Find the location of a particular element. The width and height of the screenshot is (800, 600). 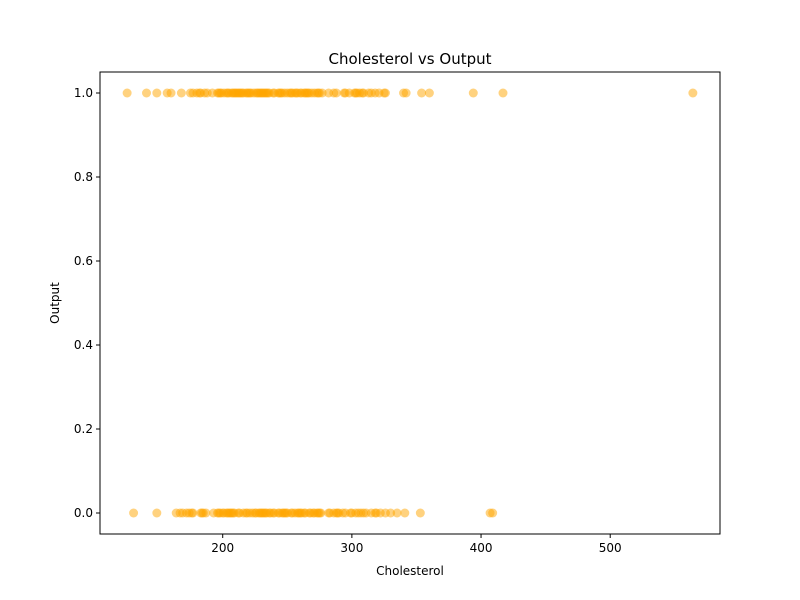

x-tick-label: 300 is located at coordinates (351, 548).